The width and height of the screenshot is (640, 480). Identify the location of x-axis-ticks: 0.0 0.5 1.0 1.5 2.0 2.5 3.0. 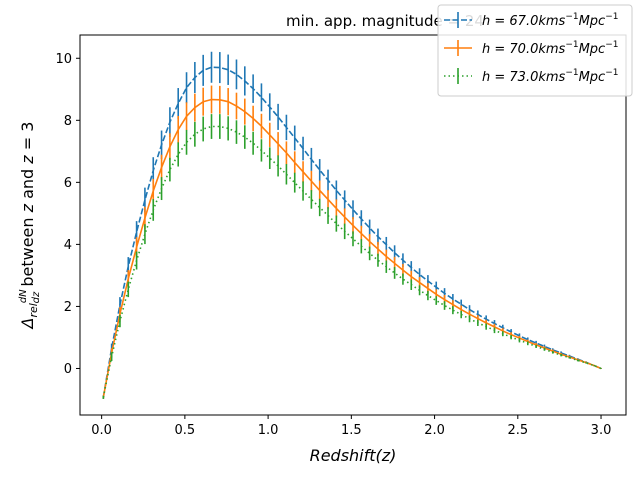
(351, 426).